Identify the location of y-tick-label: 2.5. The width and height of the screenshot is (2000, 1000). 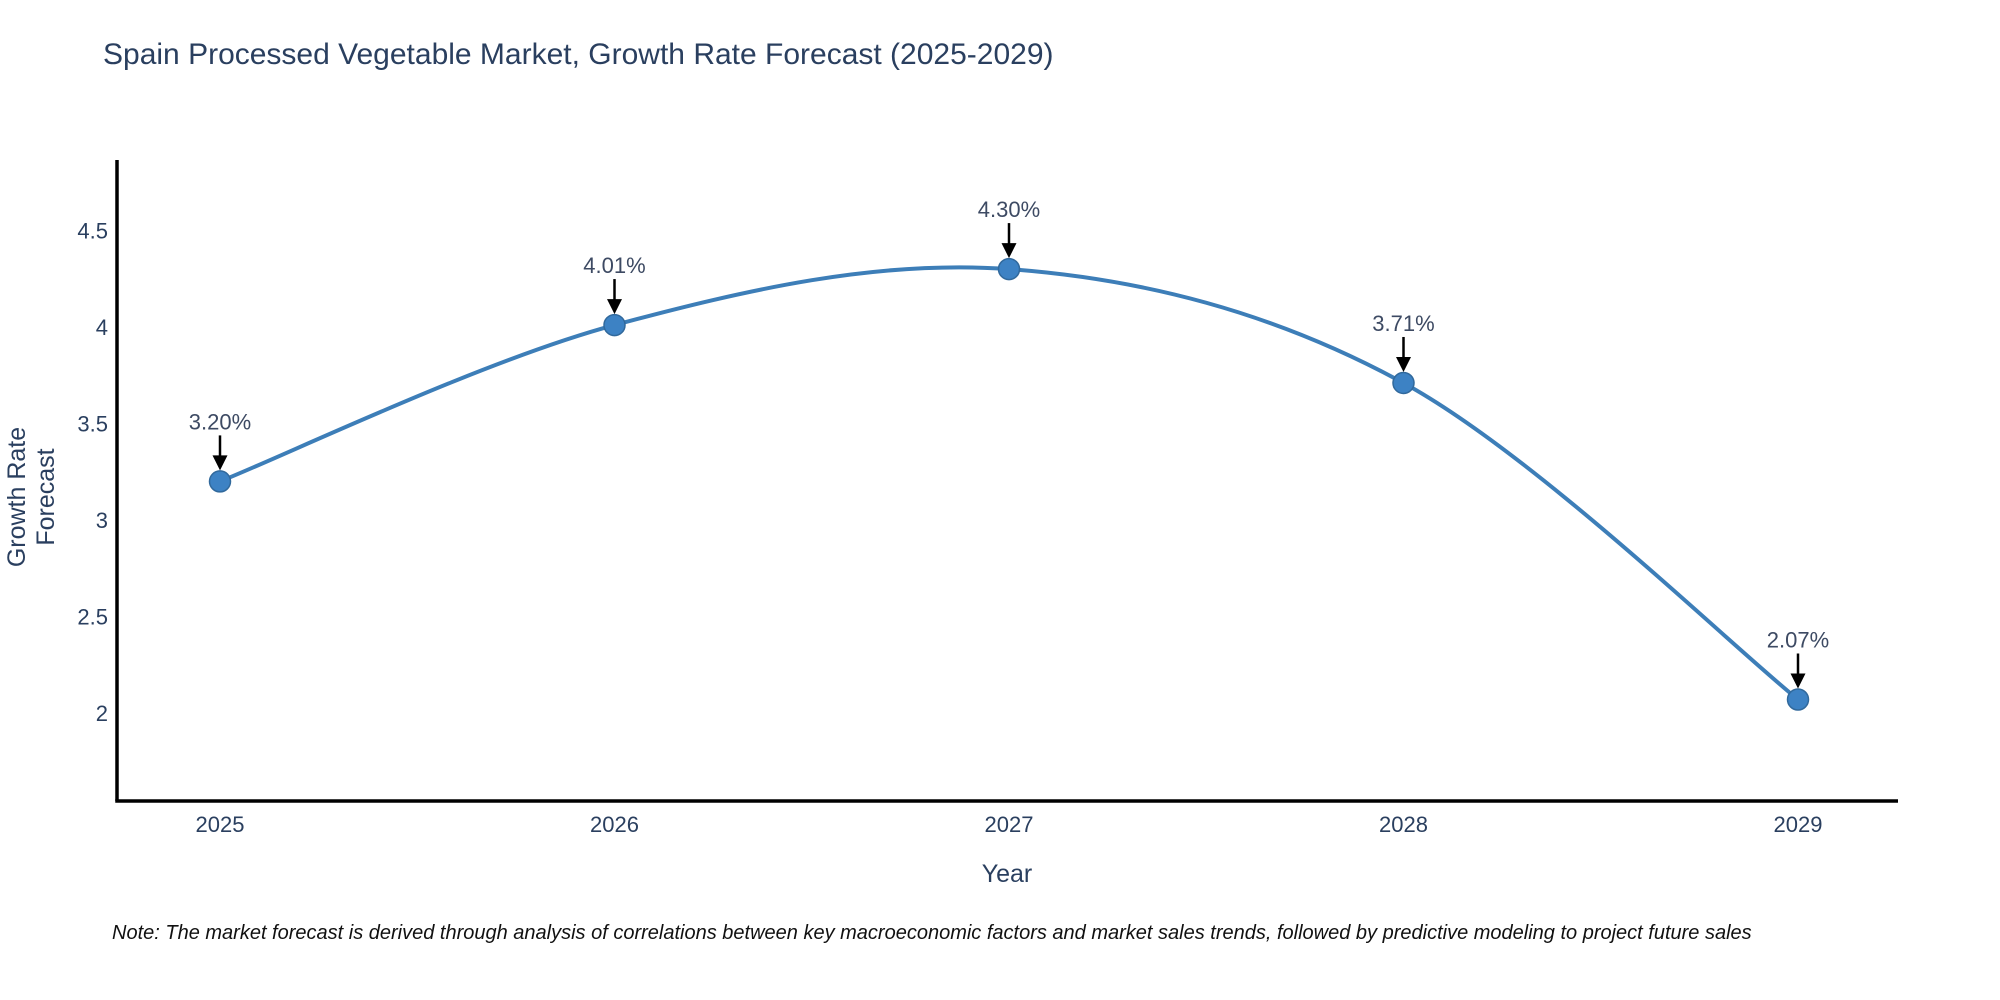
(92, 617).